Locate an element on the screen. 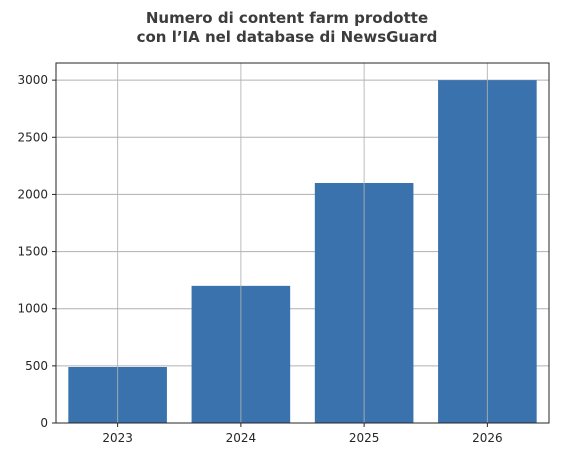 The width and height of the screenshot is (574, 460). x-tick-label: 2024 is located at coordinates (241, 438).